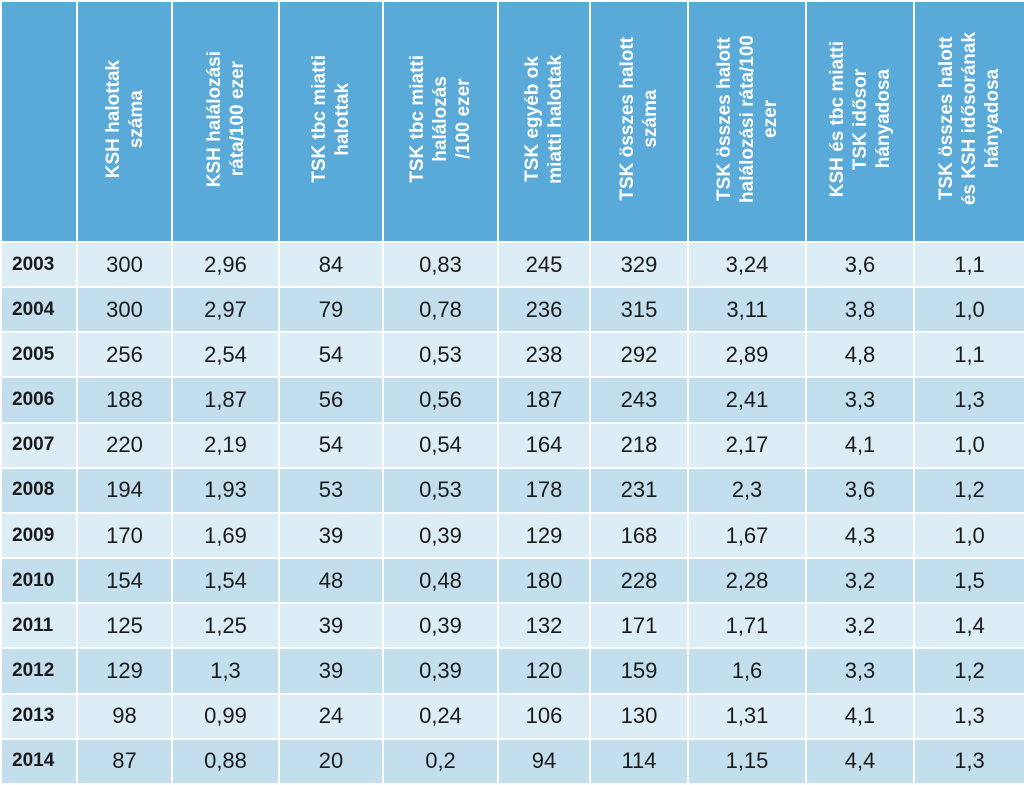 The image size is (1024, 785). What do you see at coordinates (968, 581) in the screenshot?
I see `table-cell: 1,5` at bounding box center [968, 581].